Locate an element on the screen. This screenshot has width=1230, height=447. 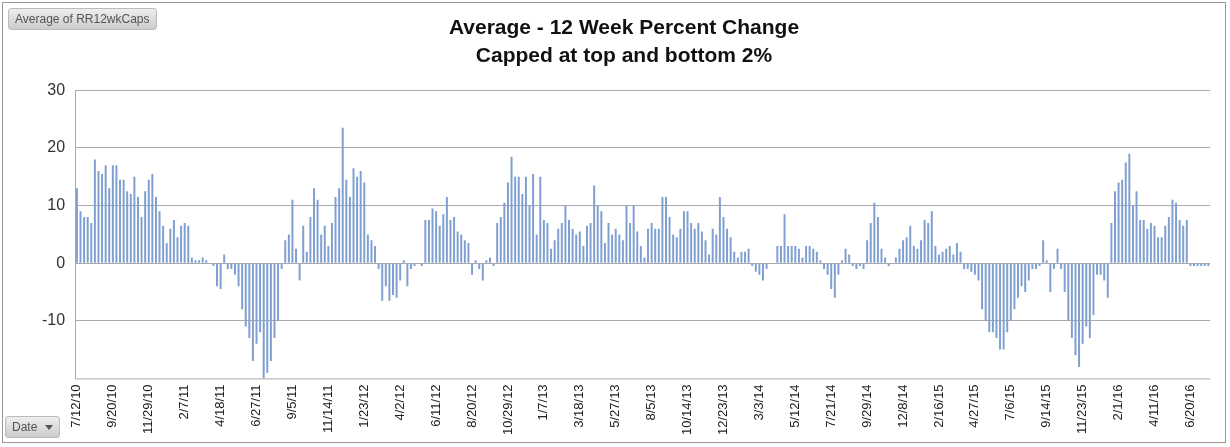
x-tick-label: 1/23/12 is located at coordinates (363, 406).